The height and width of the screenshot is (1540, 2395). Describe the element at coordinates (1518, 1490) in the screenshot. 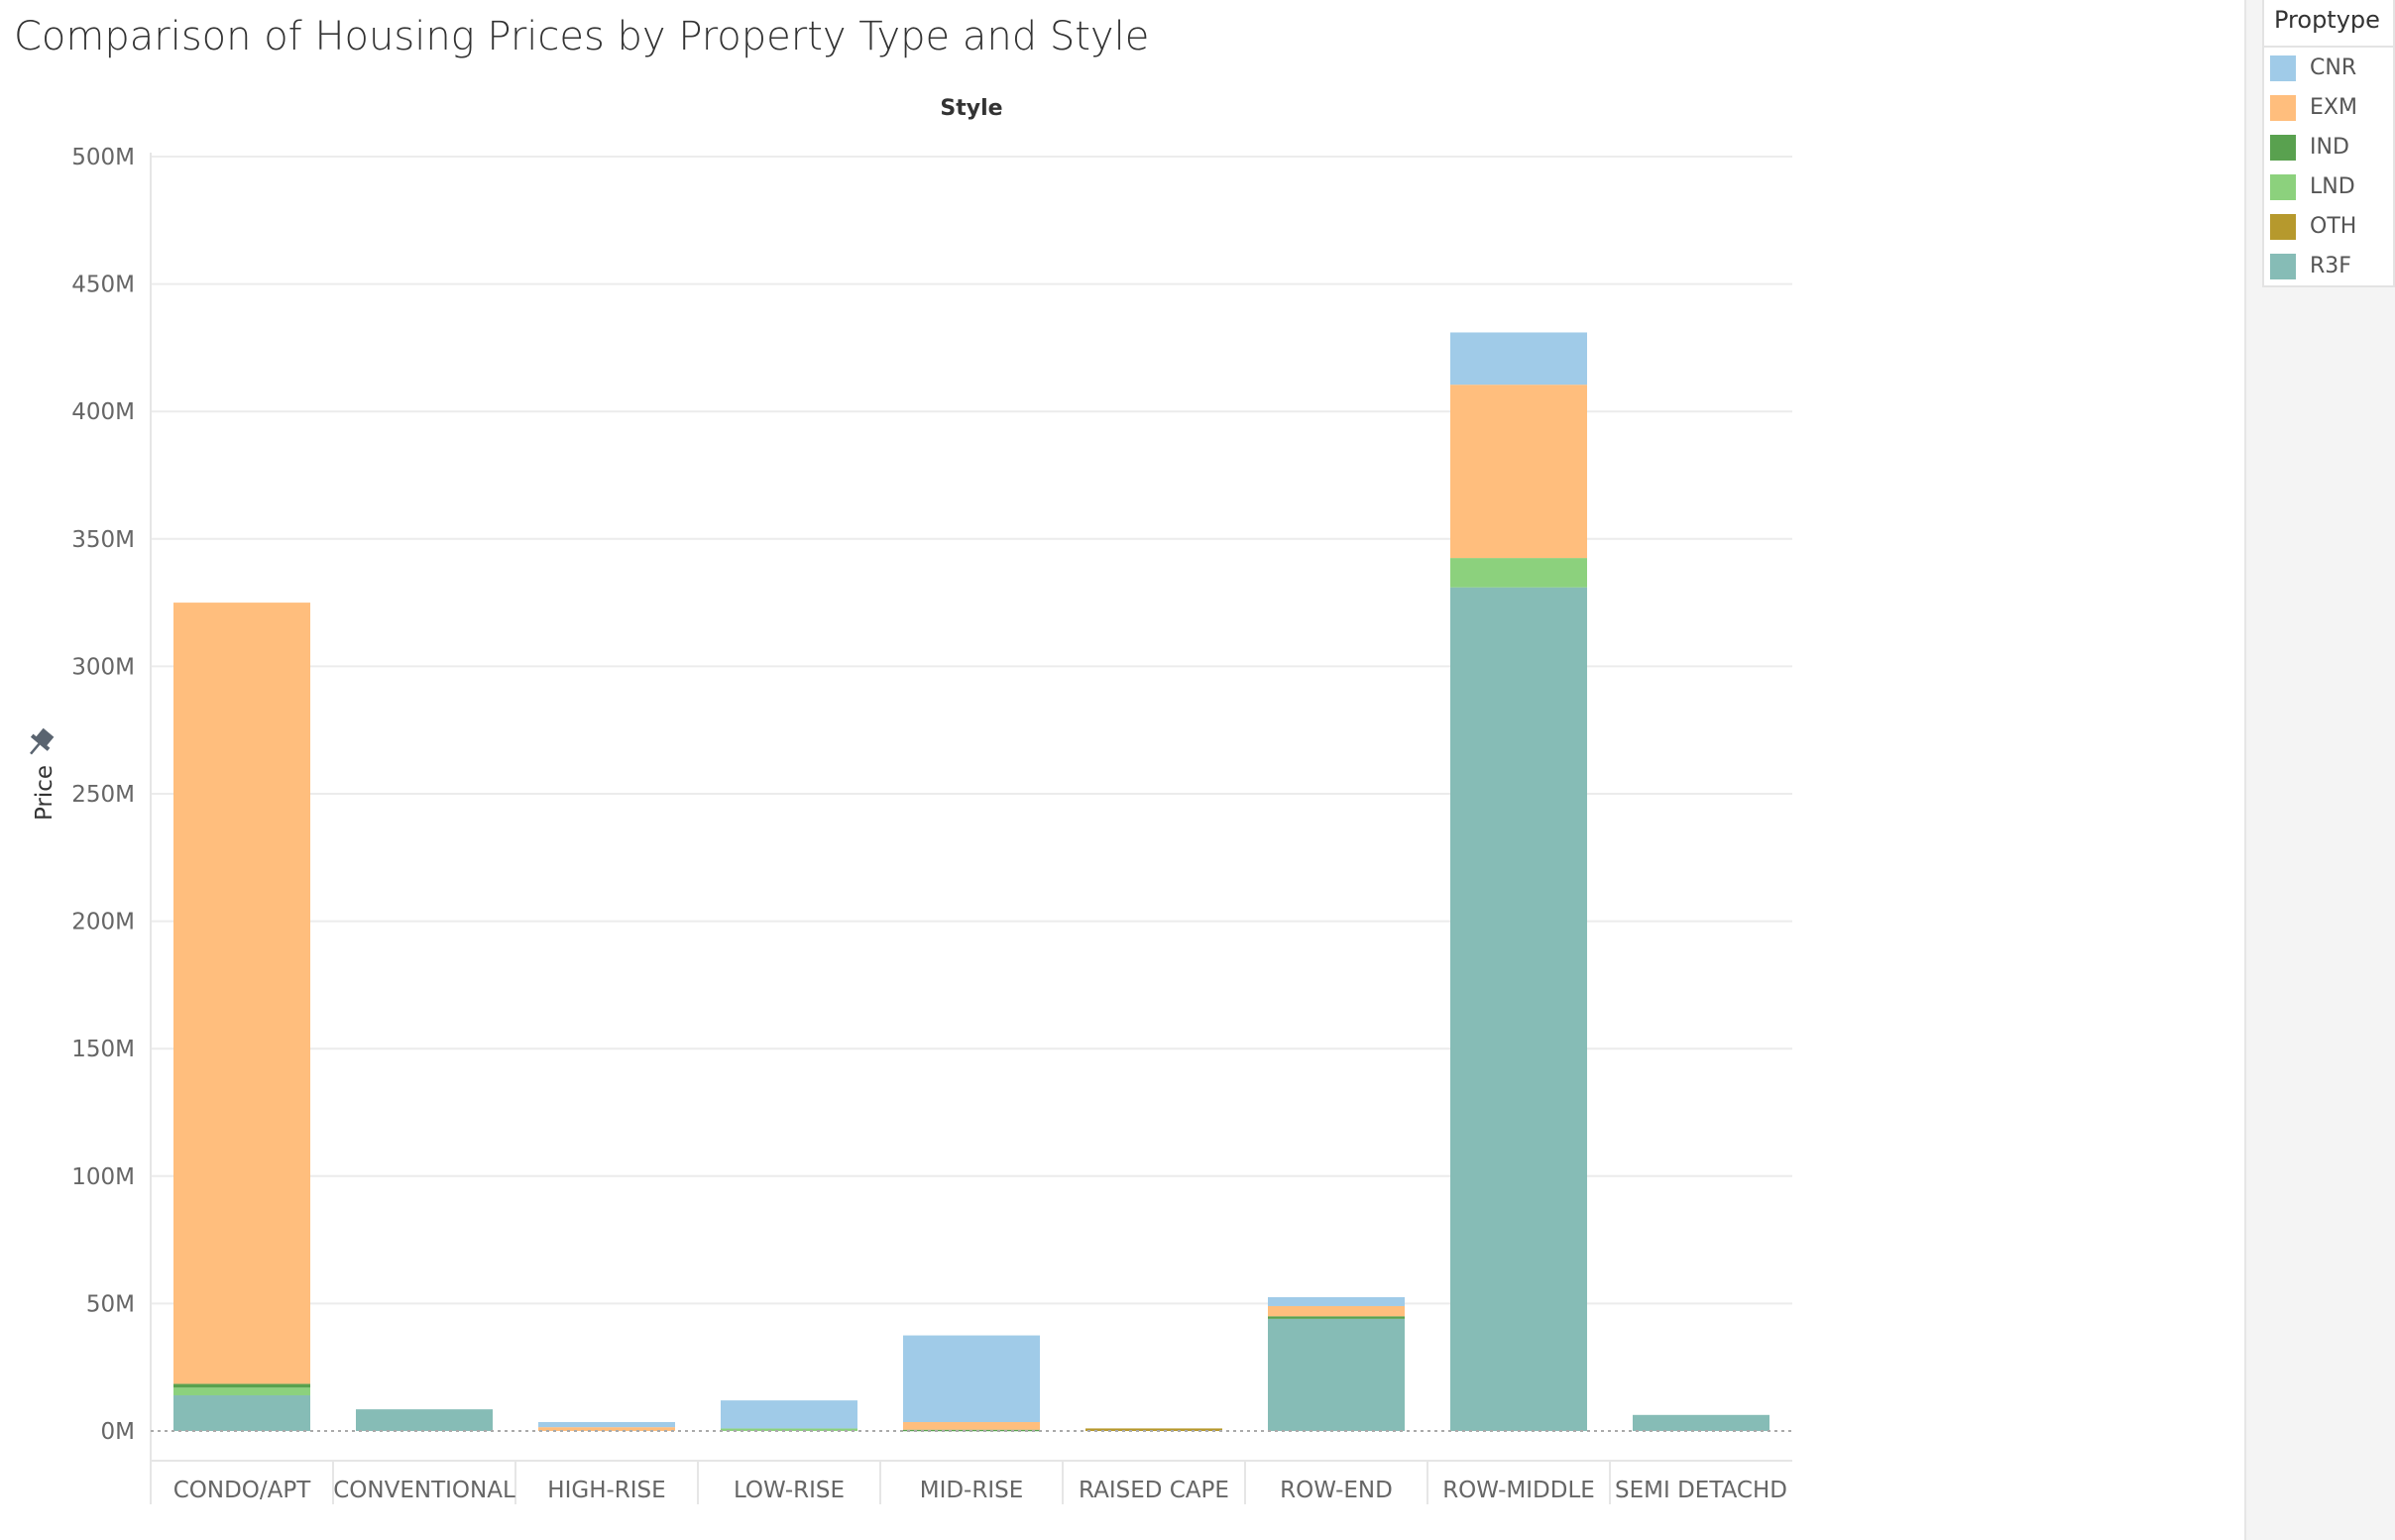

I see `x-category-label: ROW-MIDDLE` at that location.